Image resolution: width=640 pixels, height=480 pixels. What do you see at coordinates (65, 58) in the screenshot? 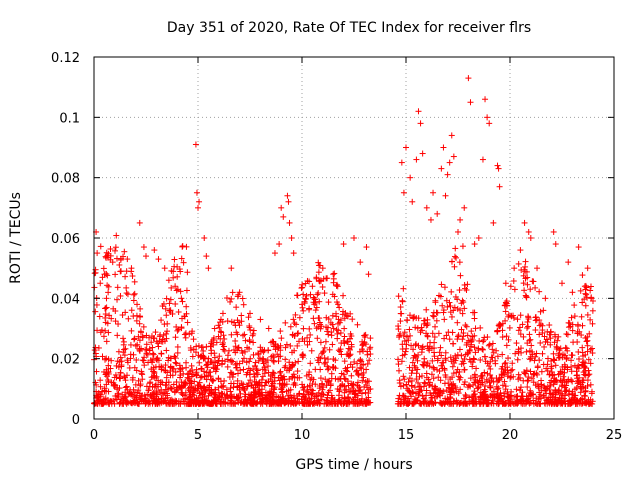
I see `y-tick-label: 0.12` at bounding box center [65, 58].